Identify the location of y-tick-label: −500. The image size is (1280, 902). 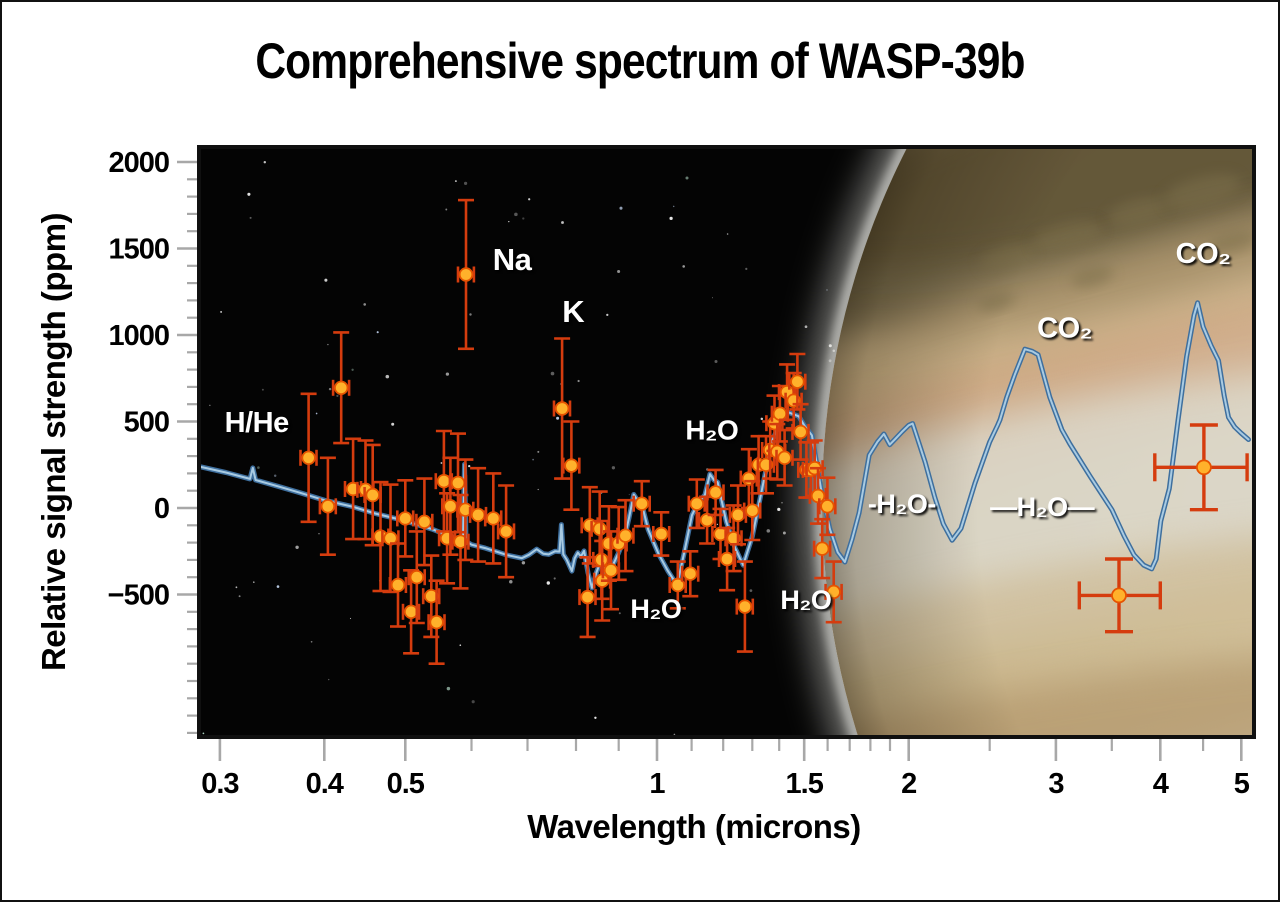
(138, 596).